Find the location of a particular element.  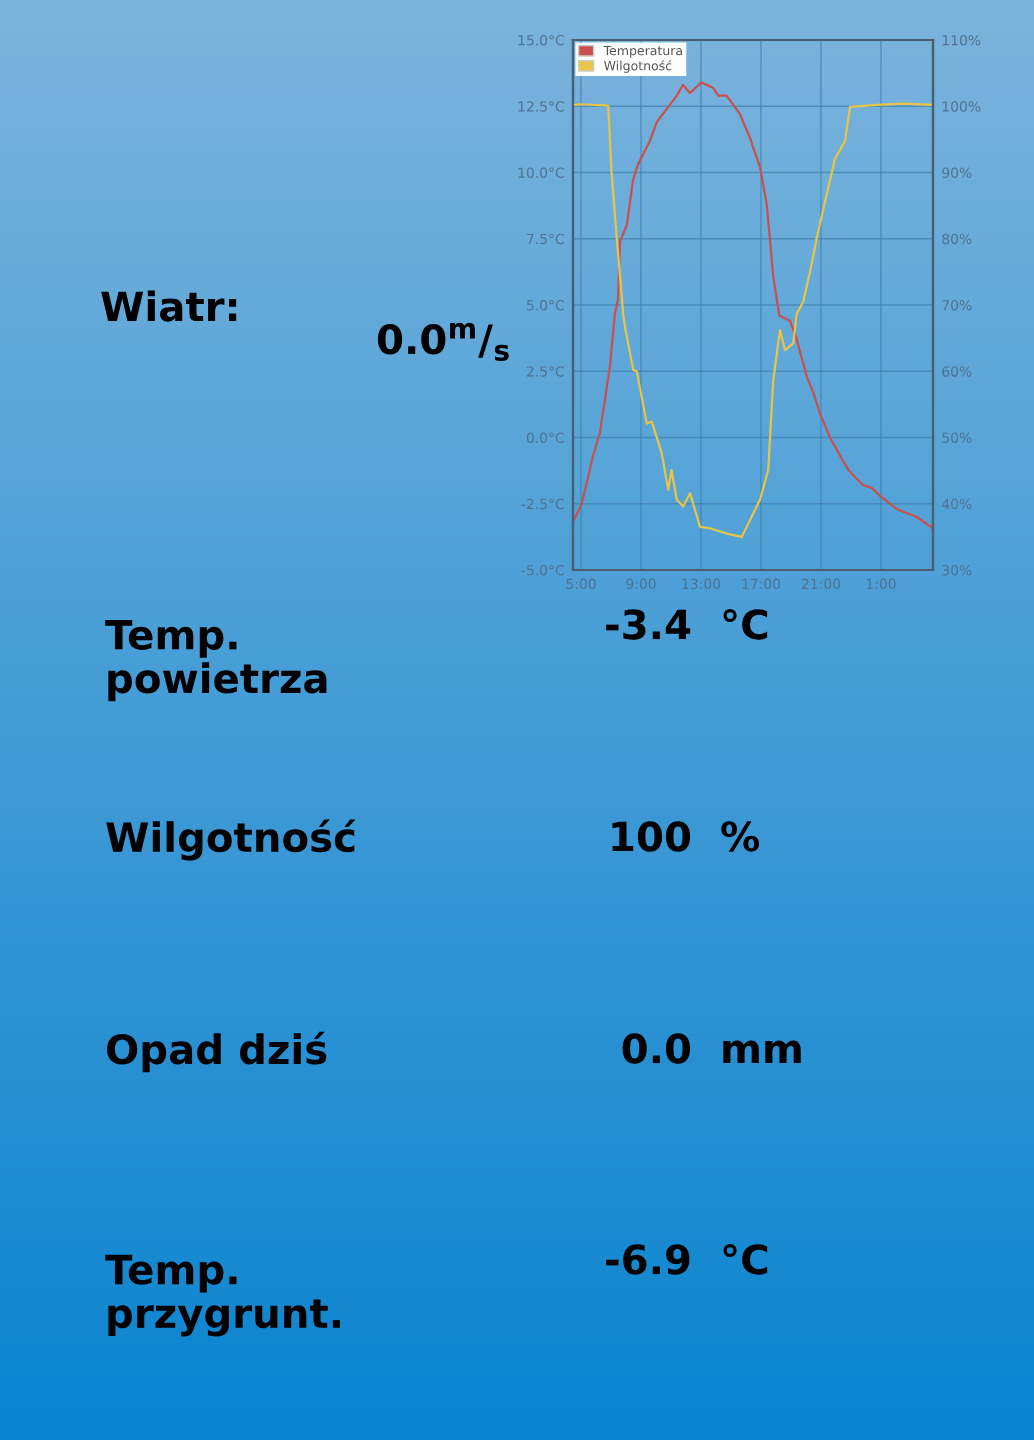

y-tick-label: 2.5°C is located at coordinates (545, 371).